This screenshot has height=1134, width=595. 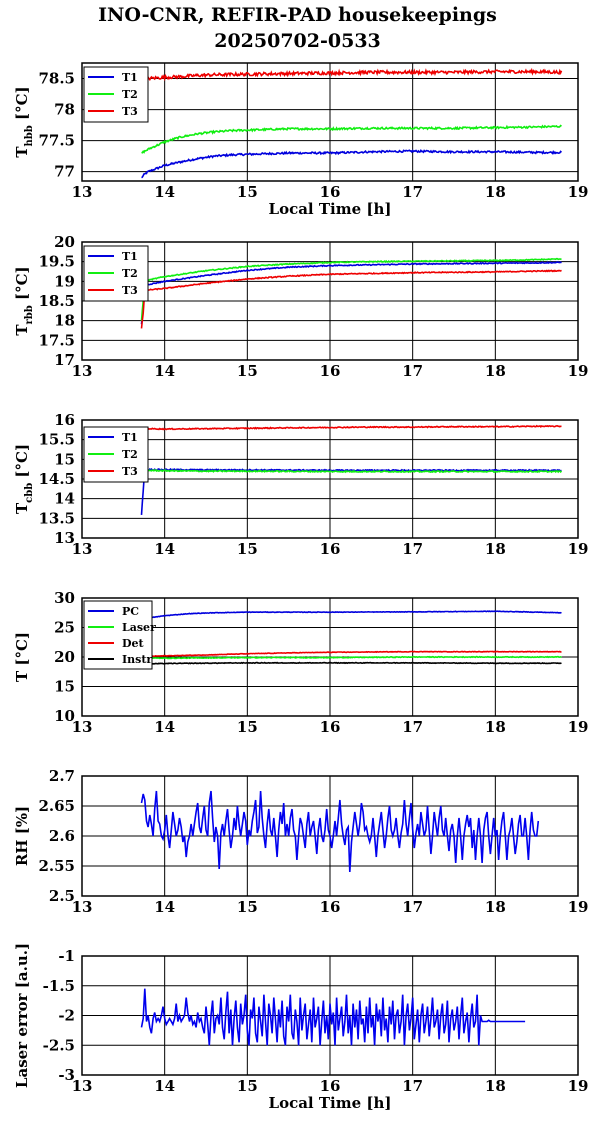 What do you see at coordinates (330, 371) in the screenshot?
I see `panel-1-xtick-label: 16` at bounding box center [330, 371].